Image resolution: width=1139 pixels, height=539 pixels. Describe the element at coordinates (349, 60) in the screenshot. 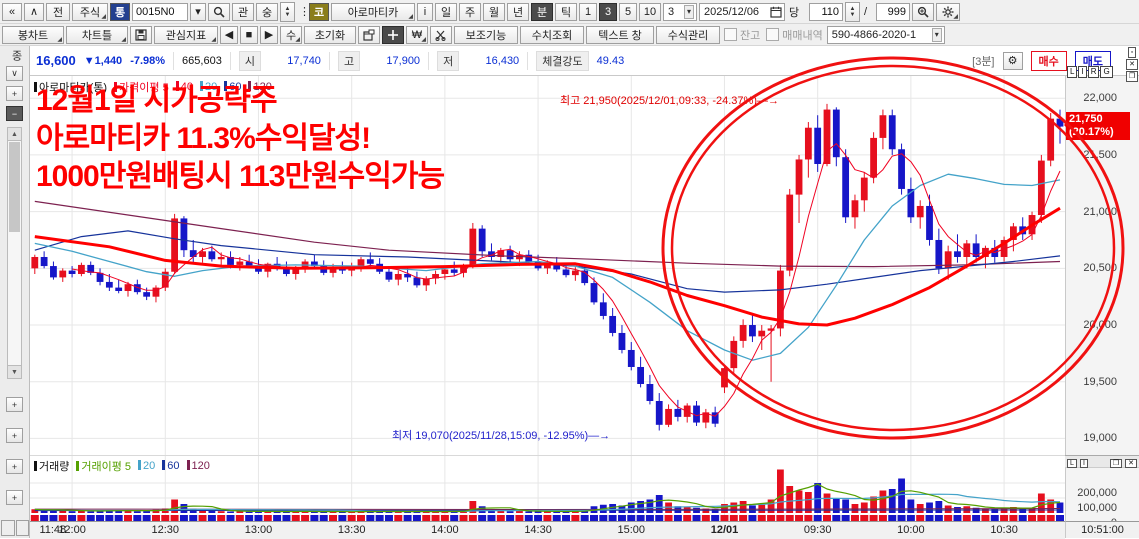

I see `high-label: 고` at that location.